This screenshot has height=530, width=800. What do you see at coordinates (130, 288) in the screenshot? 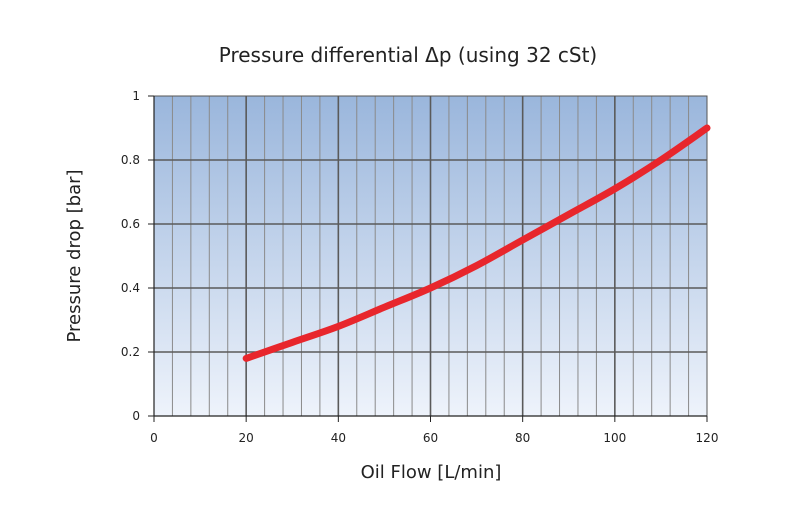
I see `y-tick-label: 0.4` at bounding box center [130, 288].